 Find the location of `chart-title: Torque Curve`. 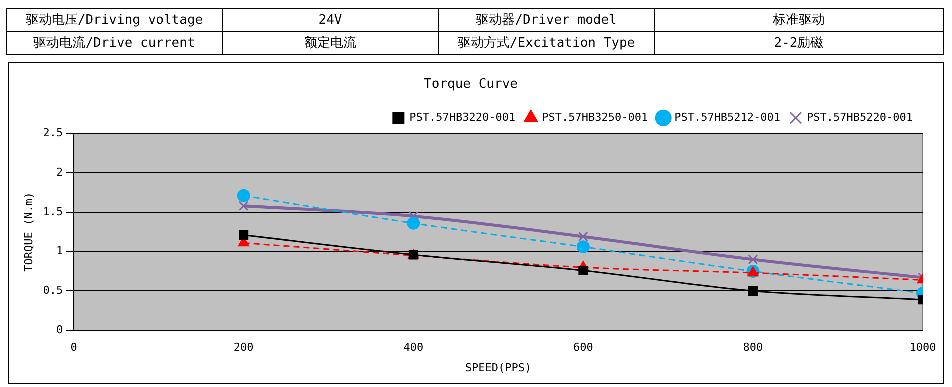

chart-title: Torque Curve is located at coordinates (471, 84).